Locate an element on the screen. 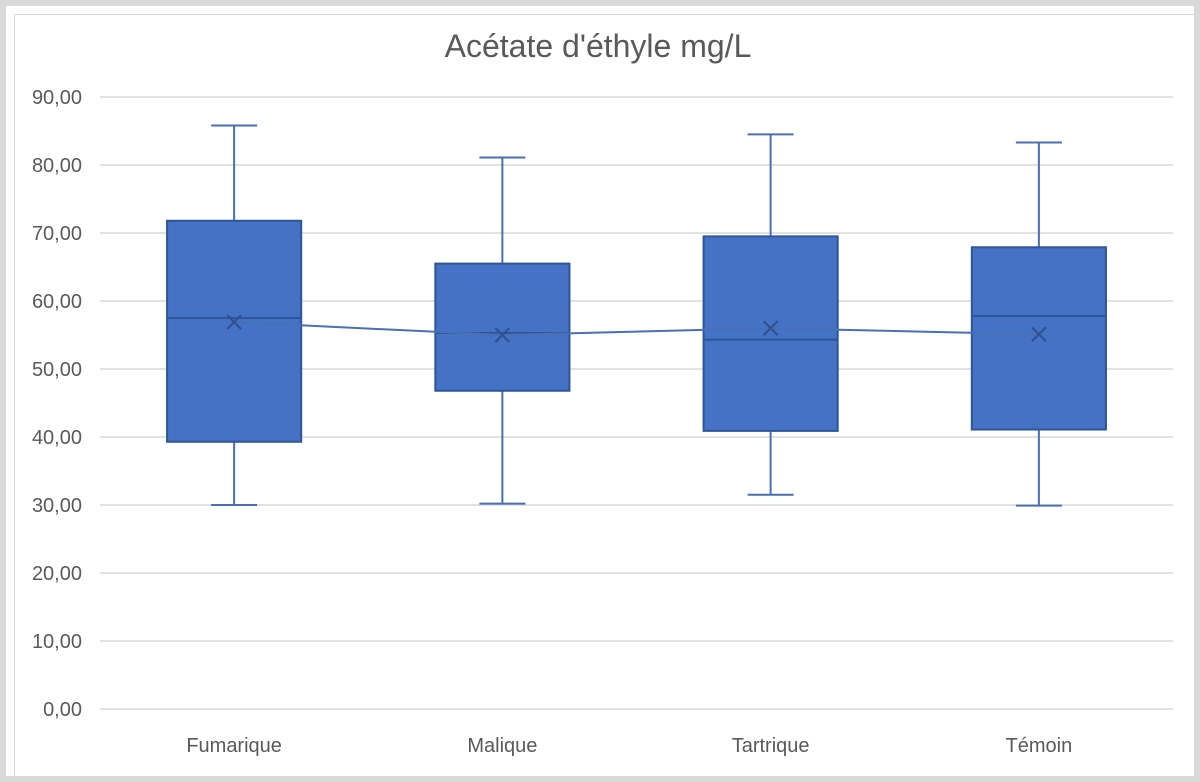 The width and height of the screenshot is (1200, 782). x-tick-label: Fumarique is located at coordinates (234, 746).